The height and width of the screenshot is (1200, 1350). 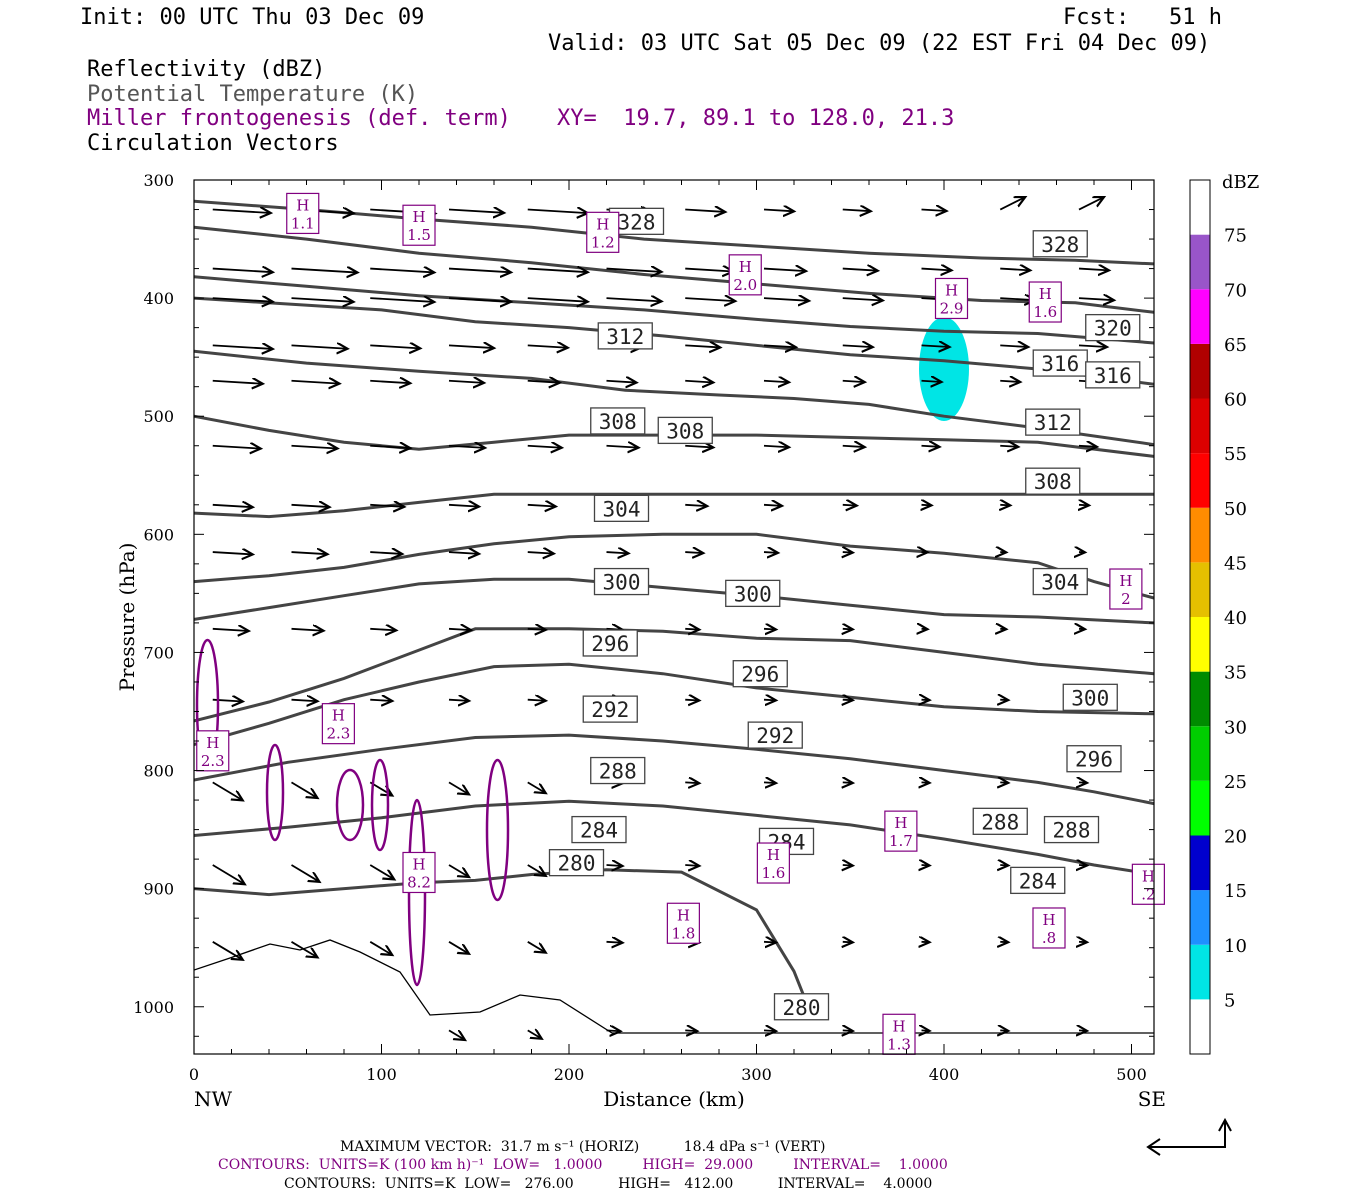 I want to click on colorbar-level-label: 65, so click(x=1235, y=345).